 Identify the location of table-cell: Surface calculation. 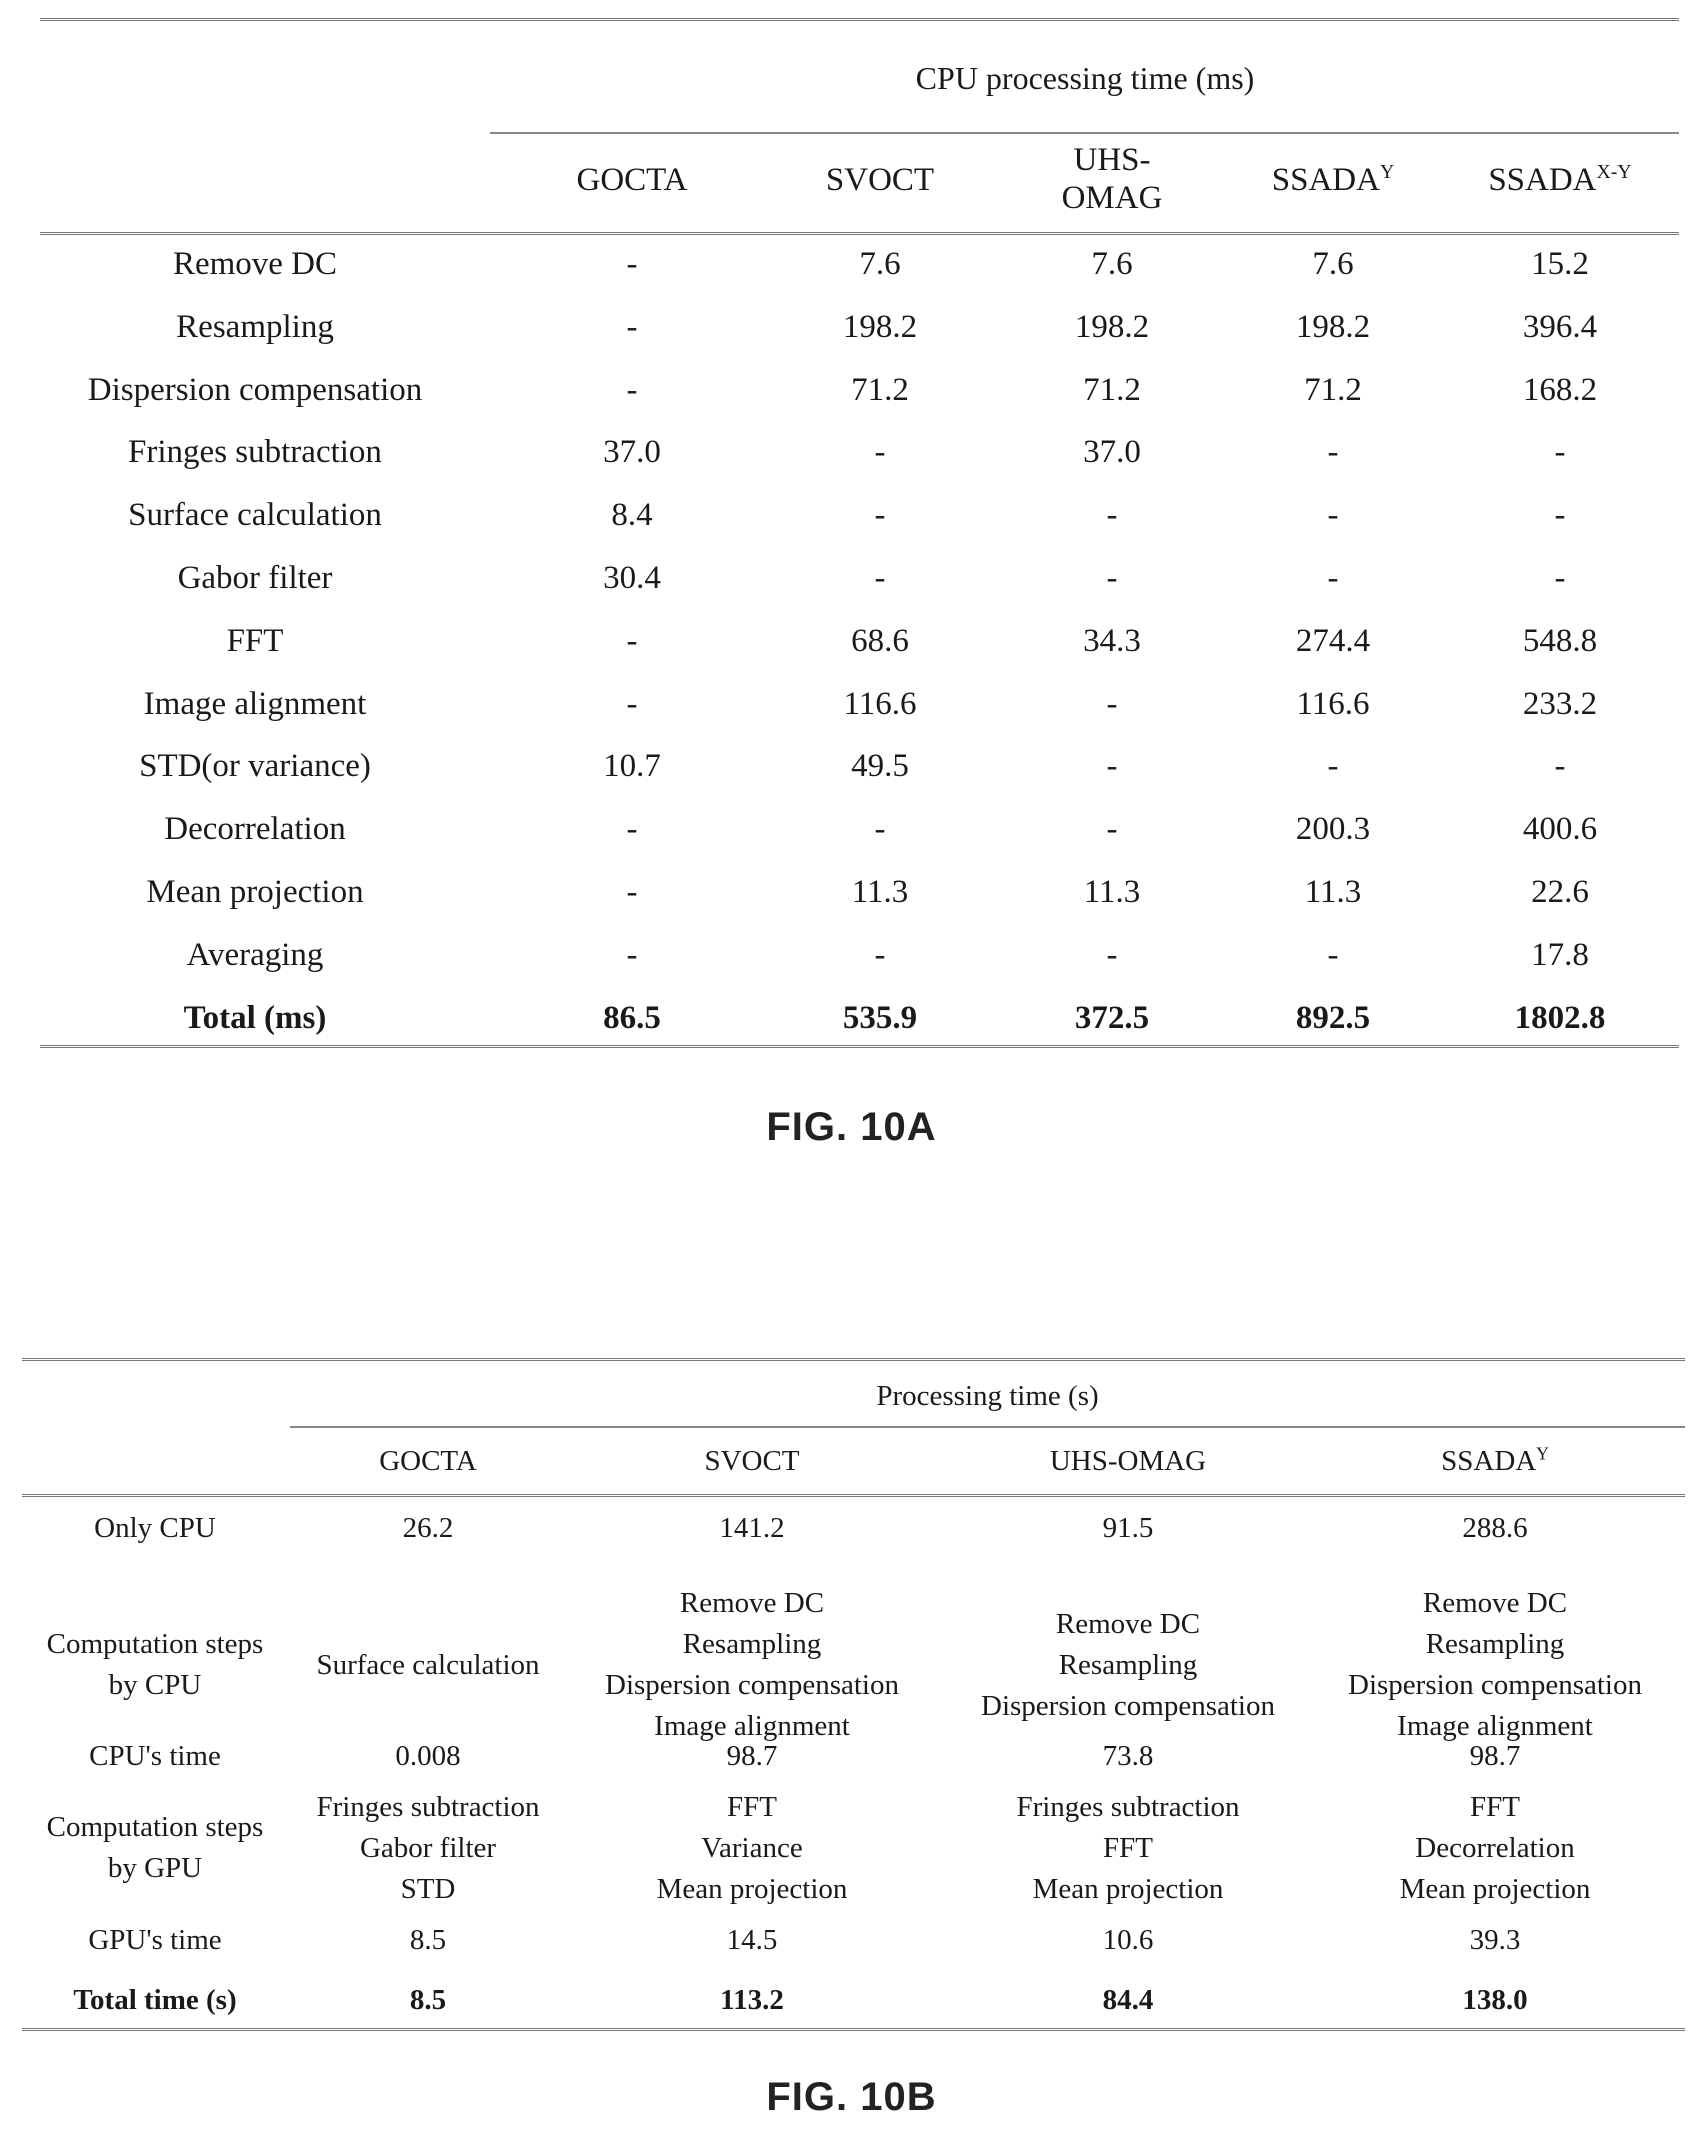
(428, 1664).